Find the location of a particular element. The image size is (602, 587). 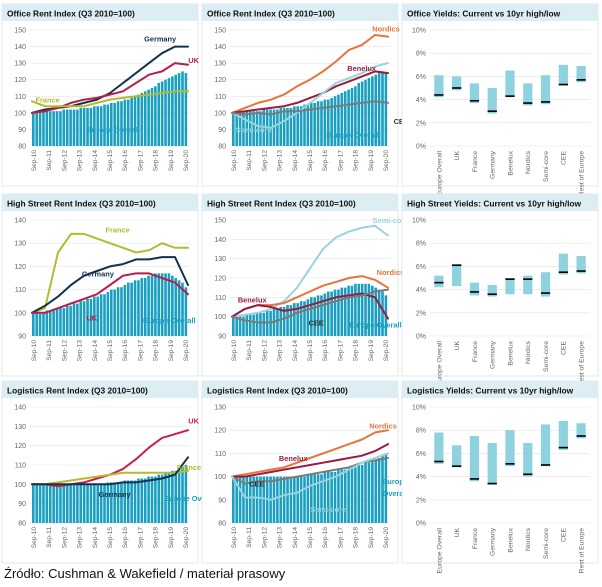

category-label: Rest of Europe is located at coordinates (582, 174).